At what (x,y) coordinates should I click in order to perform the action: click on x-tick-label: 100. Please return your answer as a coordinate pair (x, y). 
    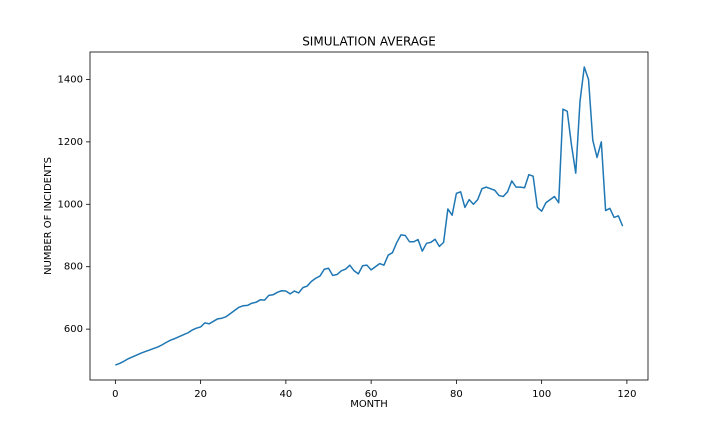
    Looking at the image, I should click on (541, 394).